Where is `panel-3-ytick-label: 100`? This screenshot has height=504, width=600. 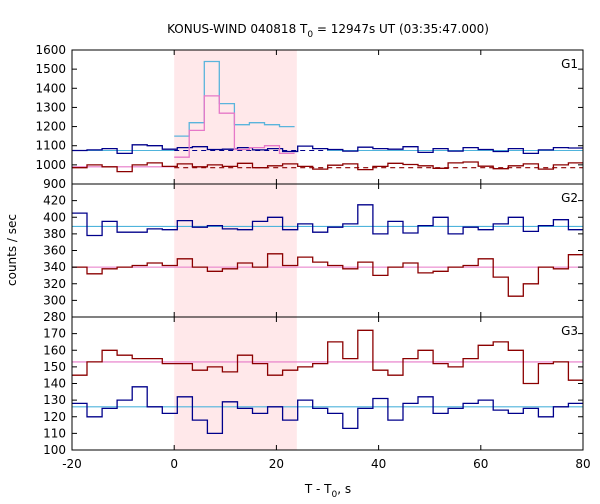
panel-3-ytick-label: 100 is located at coordinates (54, 450).